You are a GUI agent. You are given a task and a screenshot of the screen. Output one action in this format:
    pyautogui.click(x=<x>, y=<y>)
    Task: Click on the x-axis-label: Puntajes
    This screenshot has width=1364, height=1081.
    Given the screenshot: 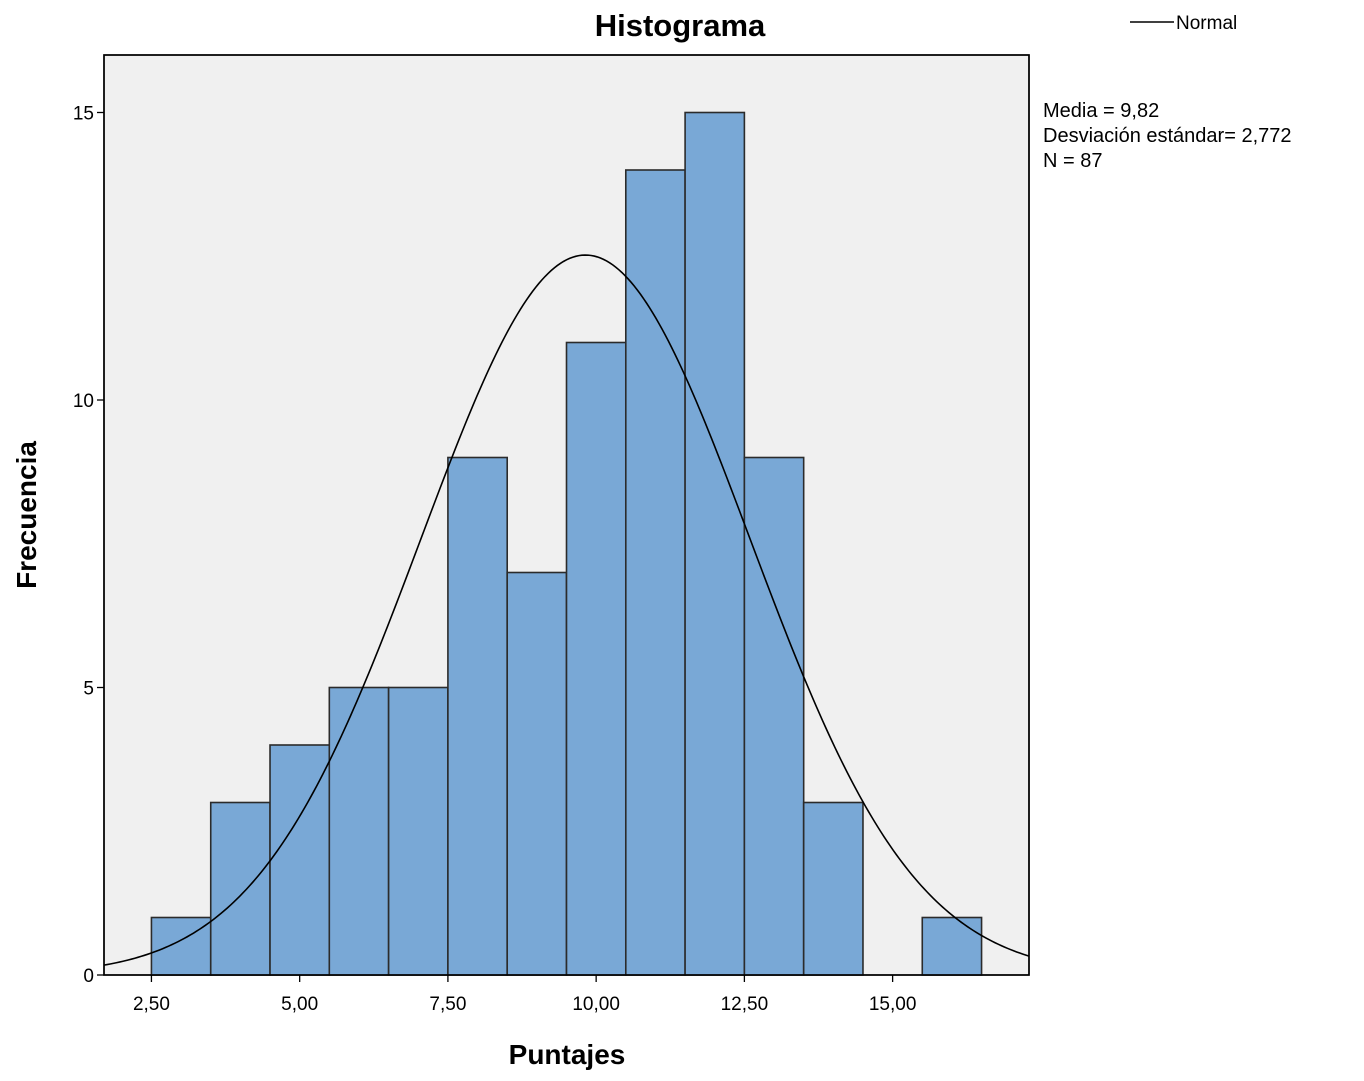 What is the action you would take?
    pyautogui.click(x=567, y=1054)
    